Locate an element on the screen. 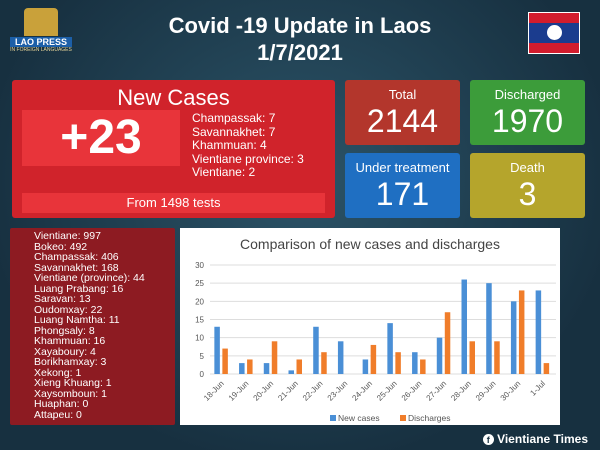  x-tick-label: 18-Jun is located at coordinates (214, 391).